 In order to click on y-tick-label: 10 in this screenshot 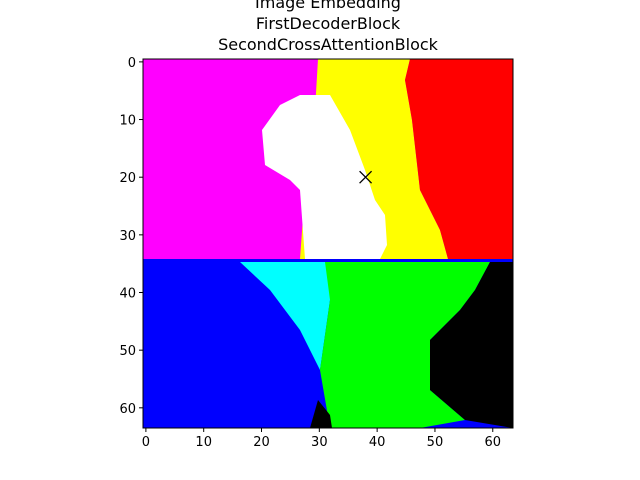, I will do `click(127, 121)`.